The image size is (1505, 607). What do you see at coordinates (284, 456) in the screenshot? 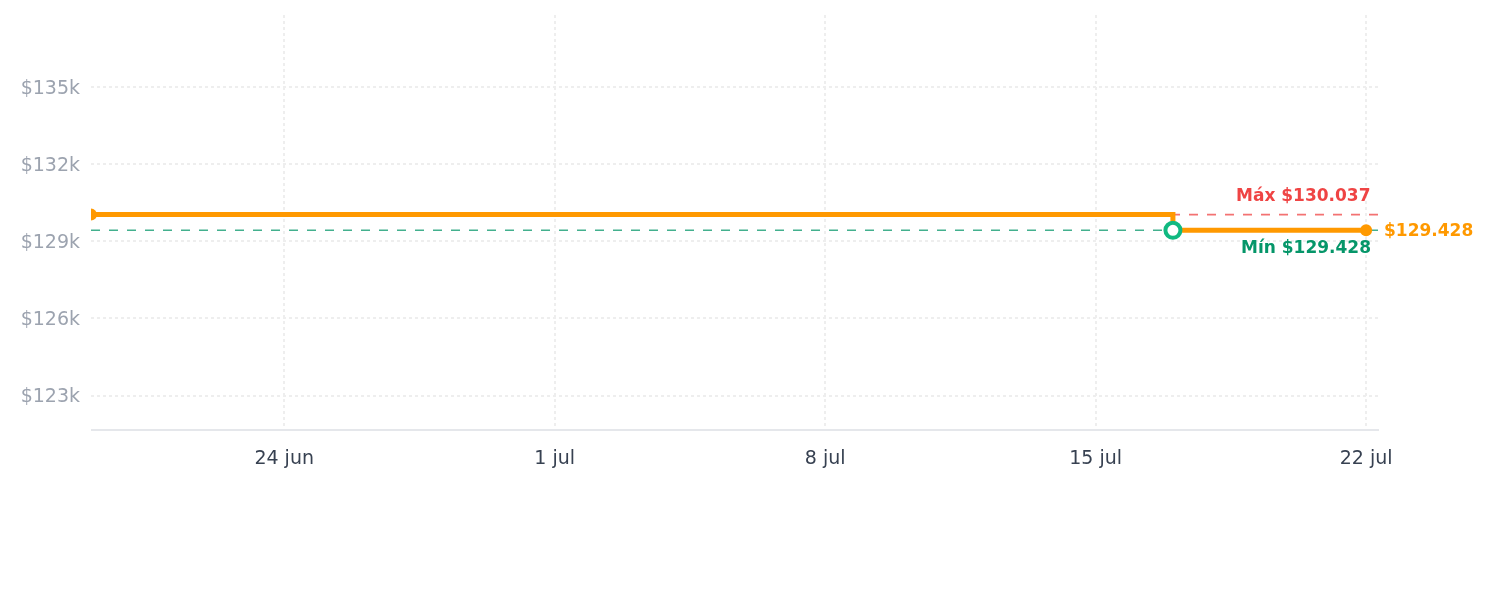
I see `x-tick-label: 24 jun` at bounding box center [284, 456].